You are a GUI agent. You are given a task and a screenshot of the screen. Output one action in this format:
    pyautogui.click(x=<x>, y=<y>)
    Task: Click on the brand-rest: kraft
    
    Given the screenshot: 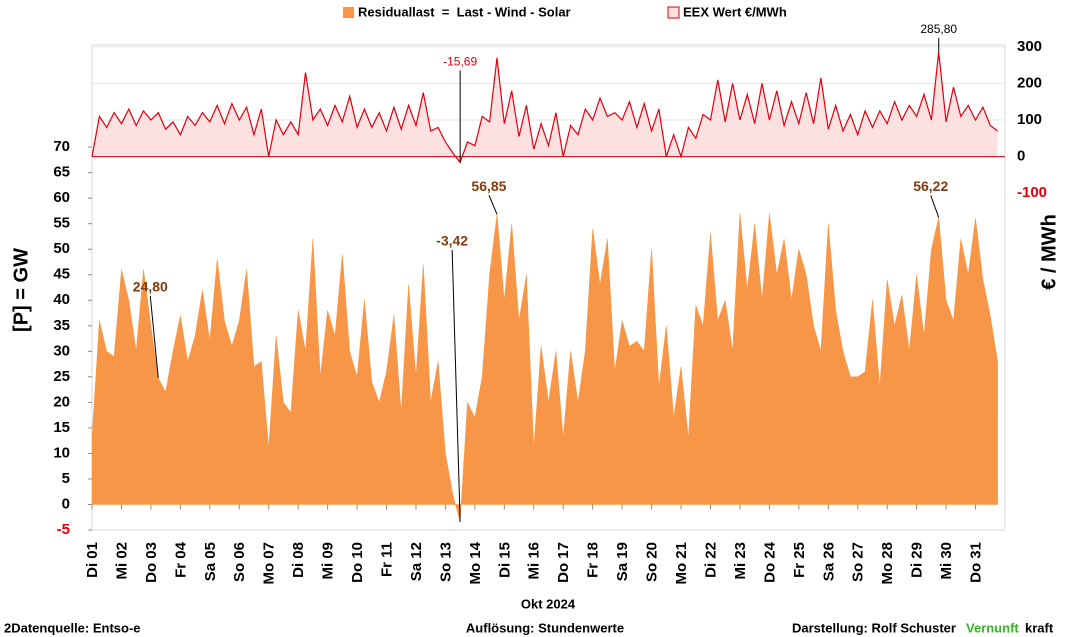 What is the action you would take?
    pyautogui.click(x=1039, y=627)
    